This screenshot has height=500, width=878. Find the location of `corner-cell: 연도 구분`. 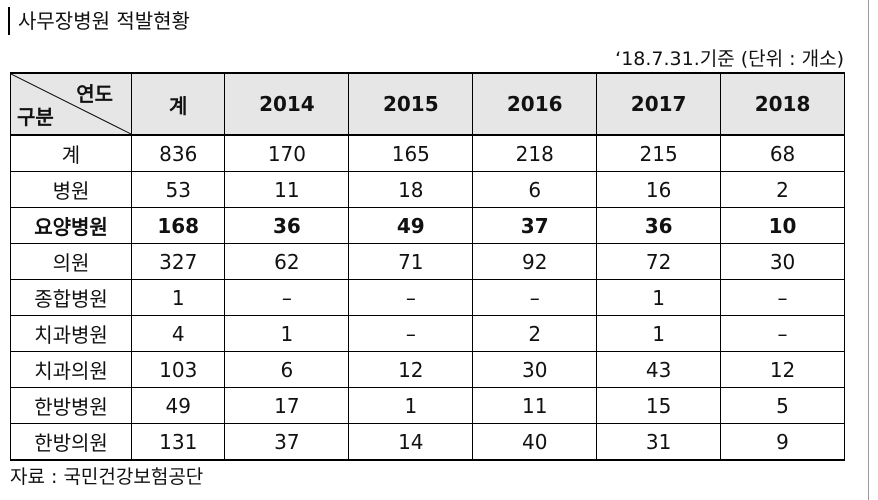

corner-cell: 연도 구분 is located at coordinates (71, 104).